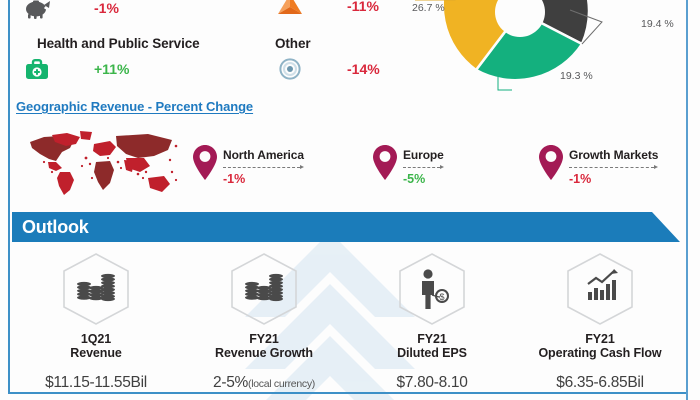 The image size is (700, 400). Describe the element at coordinates (118, 43) in the screenshot. I see `industry-label-2: Health and Public Service` at that location.